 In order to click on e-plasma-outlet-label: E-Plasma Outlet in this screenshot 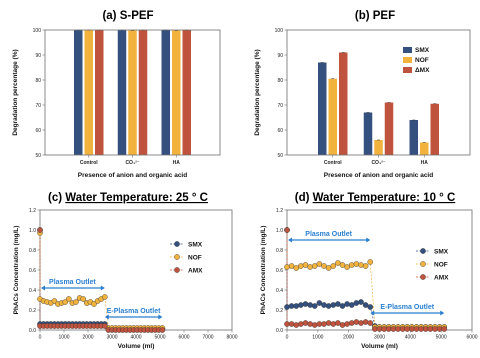, I will do `click(407, 307)`.